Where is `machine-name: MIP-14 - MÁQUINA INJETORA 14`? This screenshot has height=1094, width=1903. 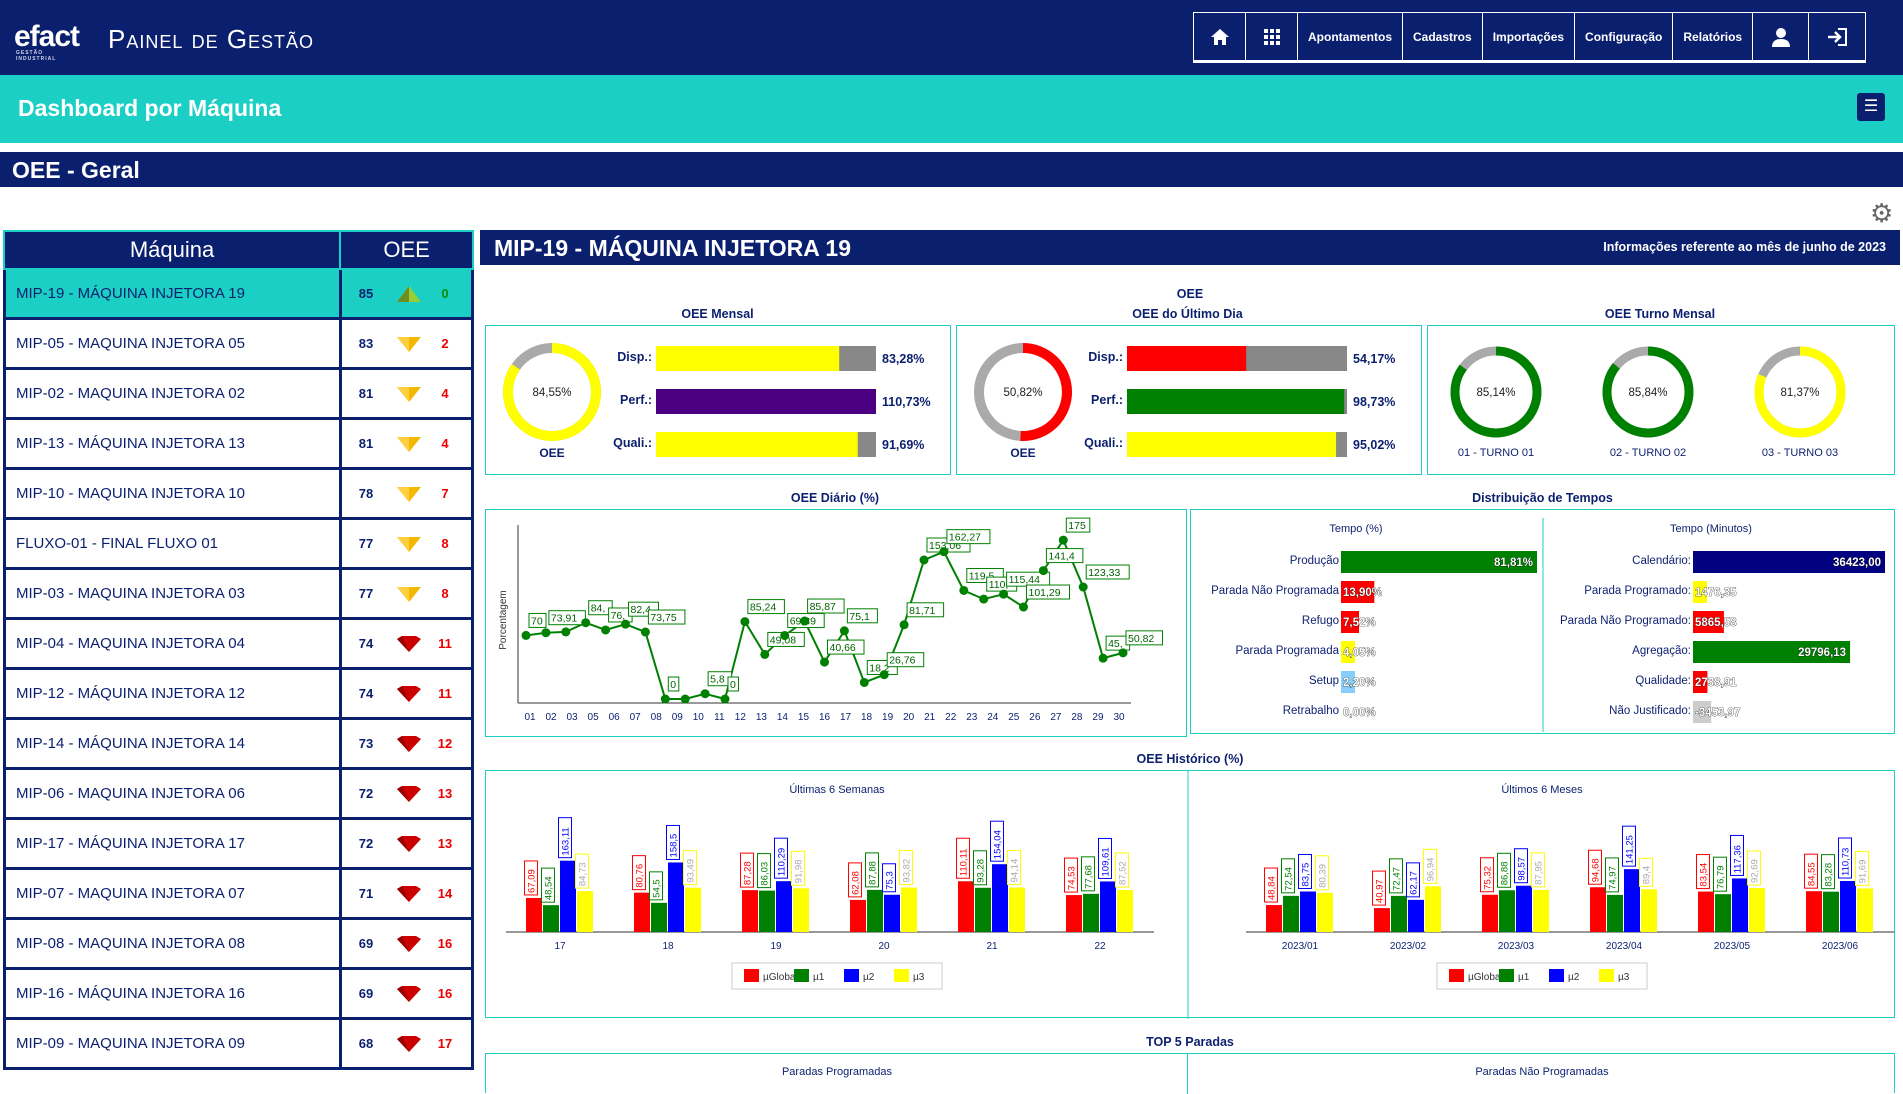 machine-name: MIP-14 - MÁQUINA INJETORA 14 is located at coordinates (172, 745).